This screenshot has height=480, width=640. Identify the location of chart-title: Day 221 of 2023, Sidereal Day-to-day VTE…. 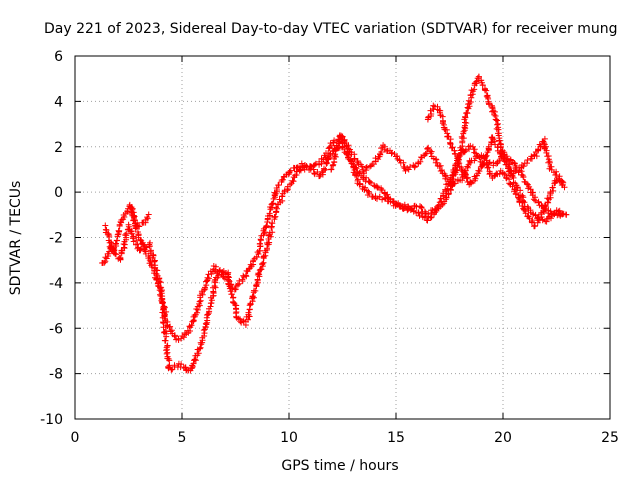
(331, 29).